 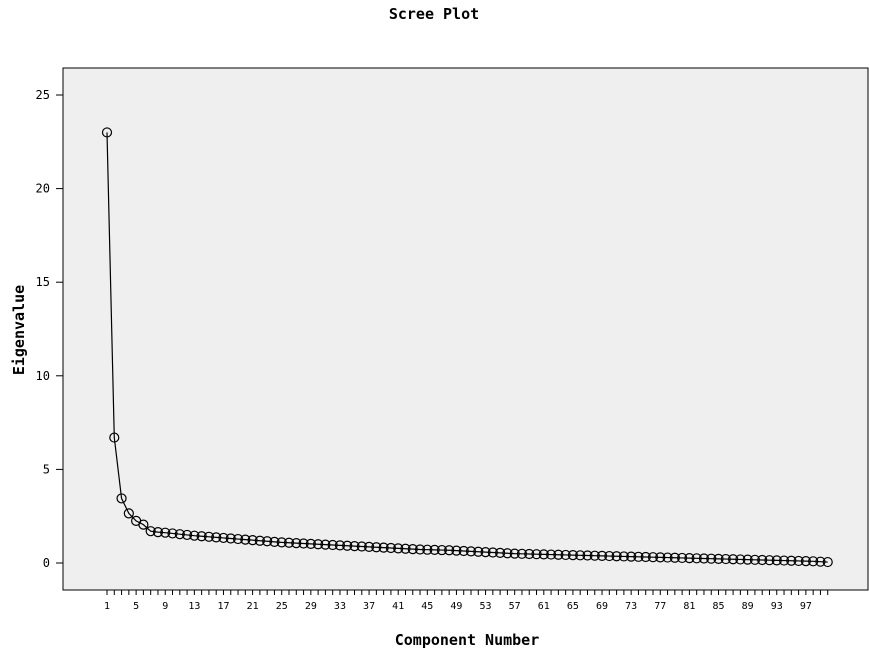 I want to click on x-tick-label: 81, so click(x=689, y=606).